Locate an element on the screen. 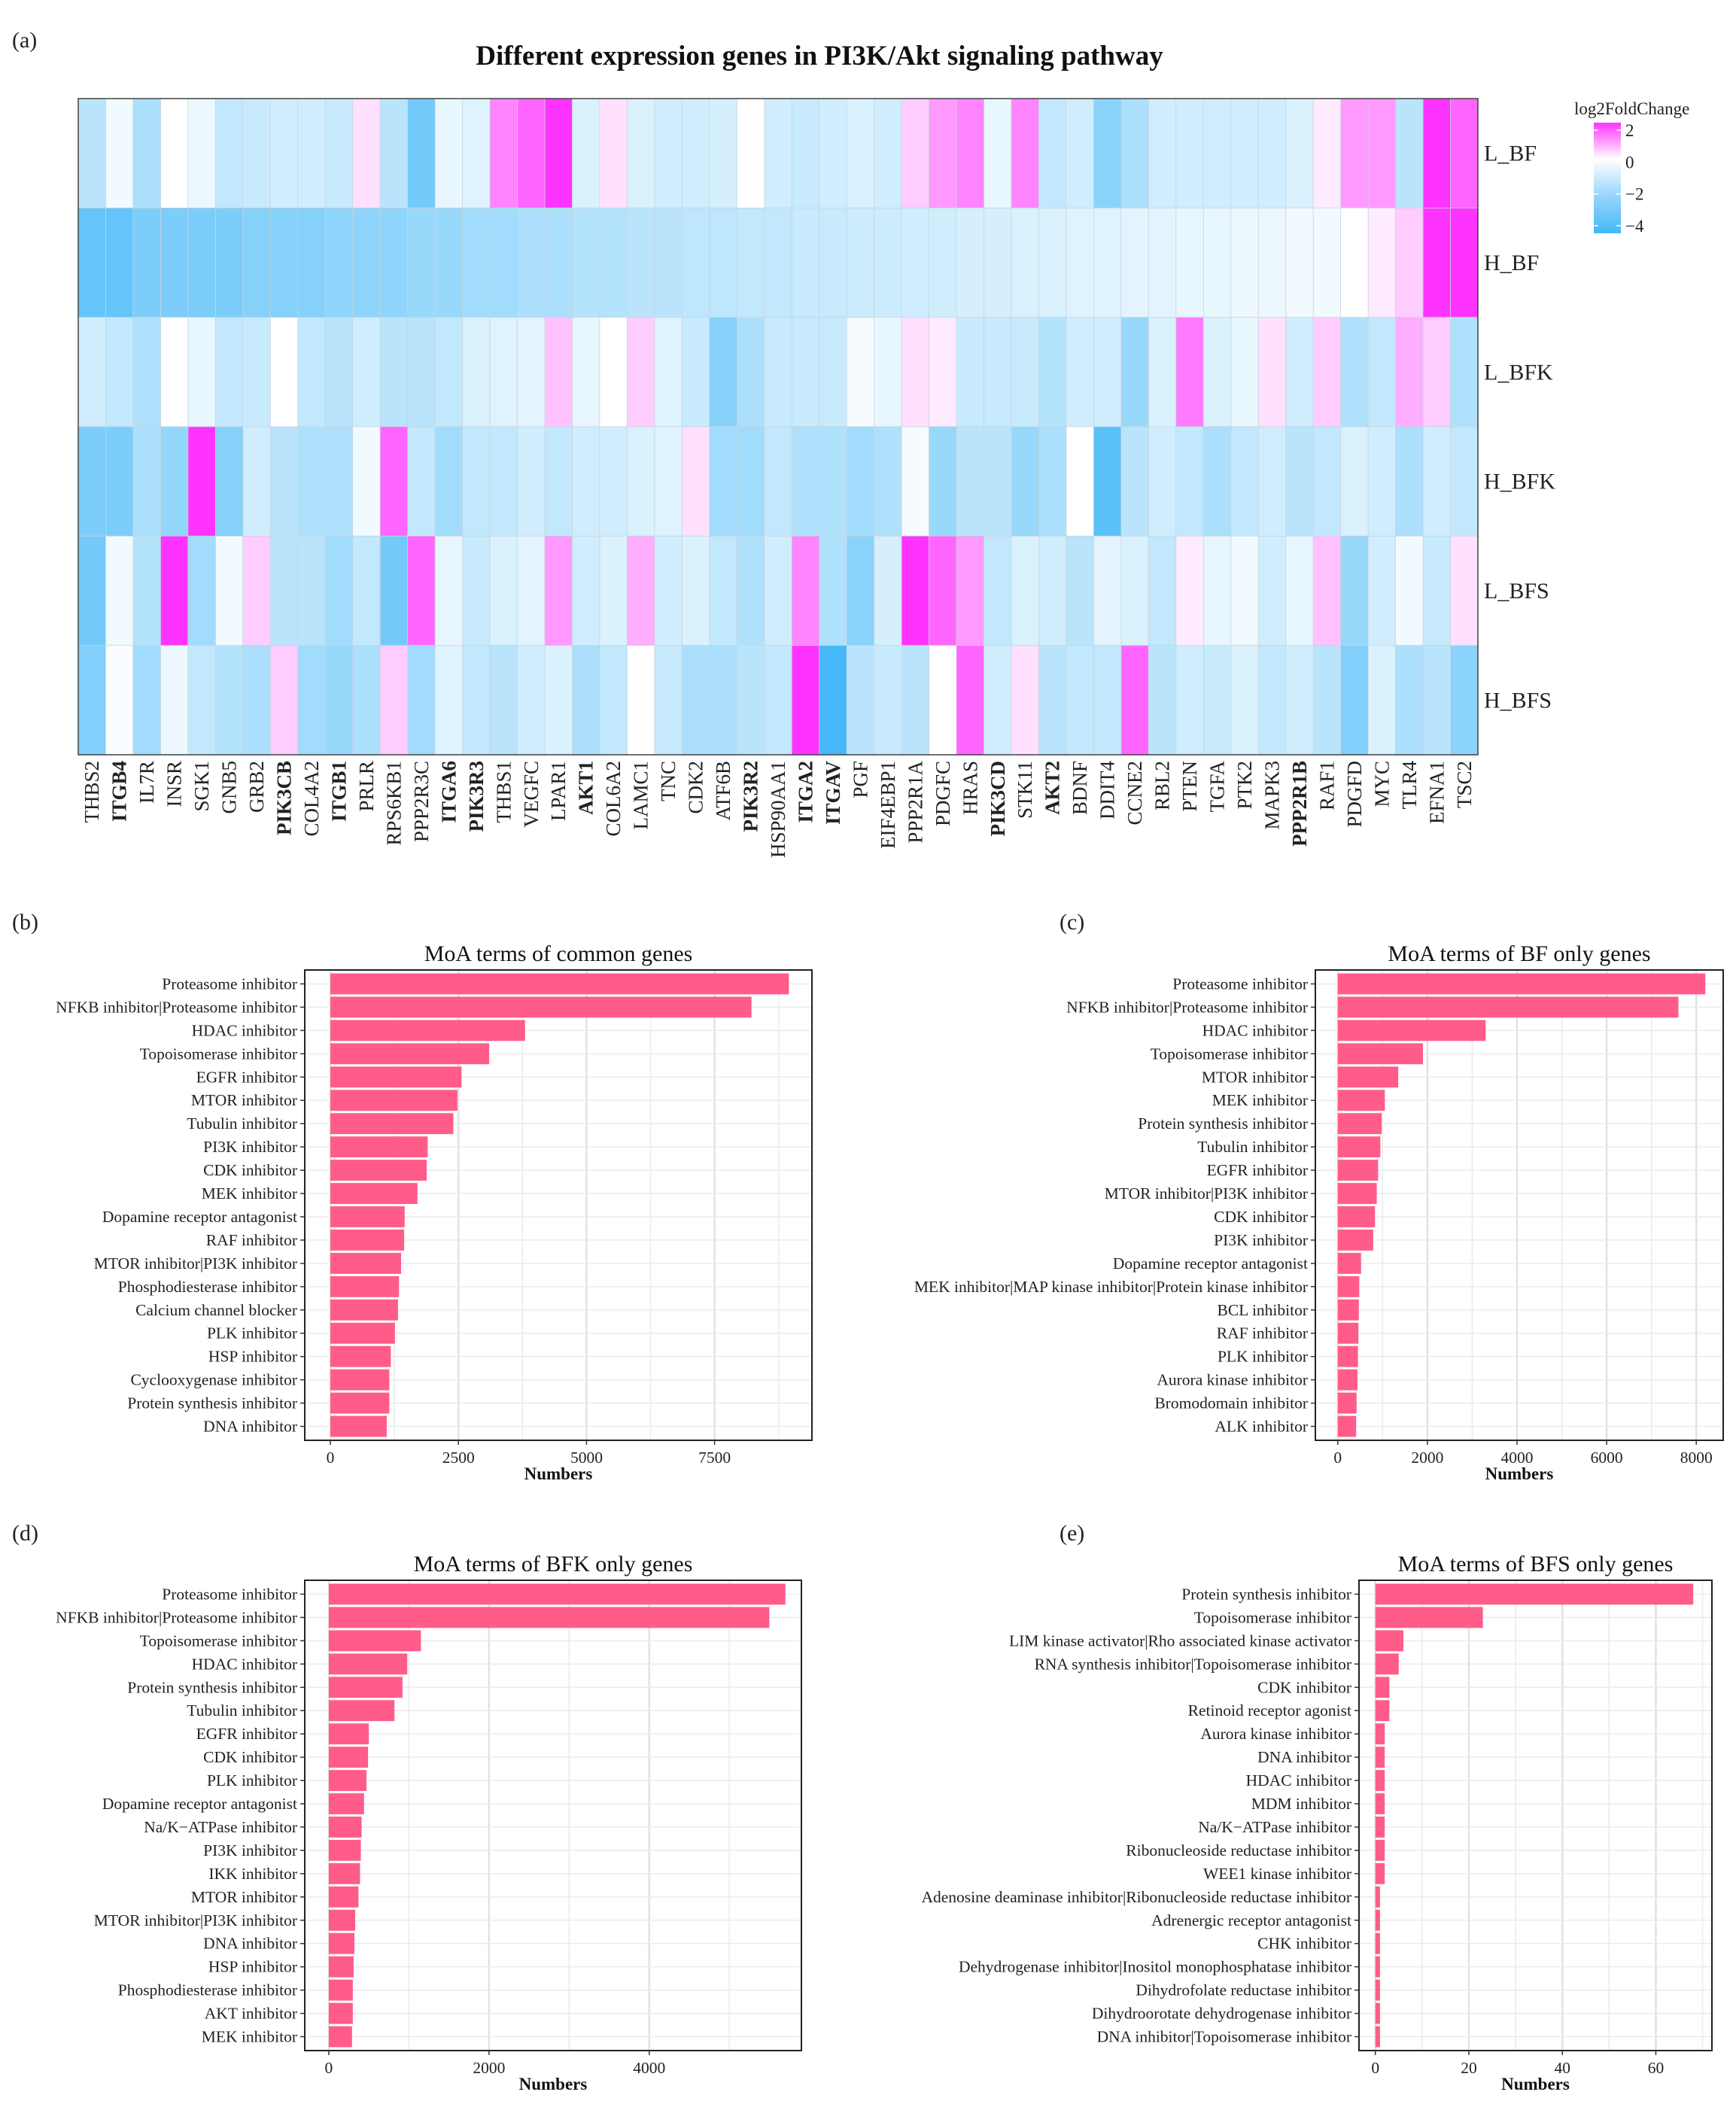  panel-label-d: (d) is located at coordinates (25, 1533).